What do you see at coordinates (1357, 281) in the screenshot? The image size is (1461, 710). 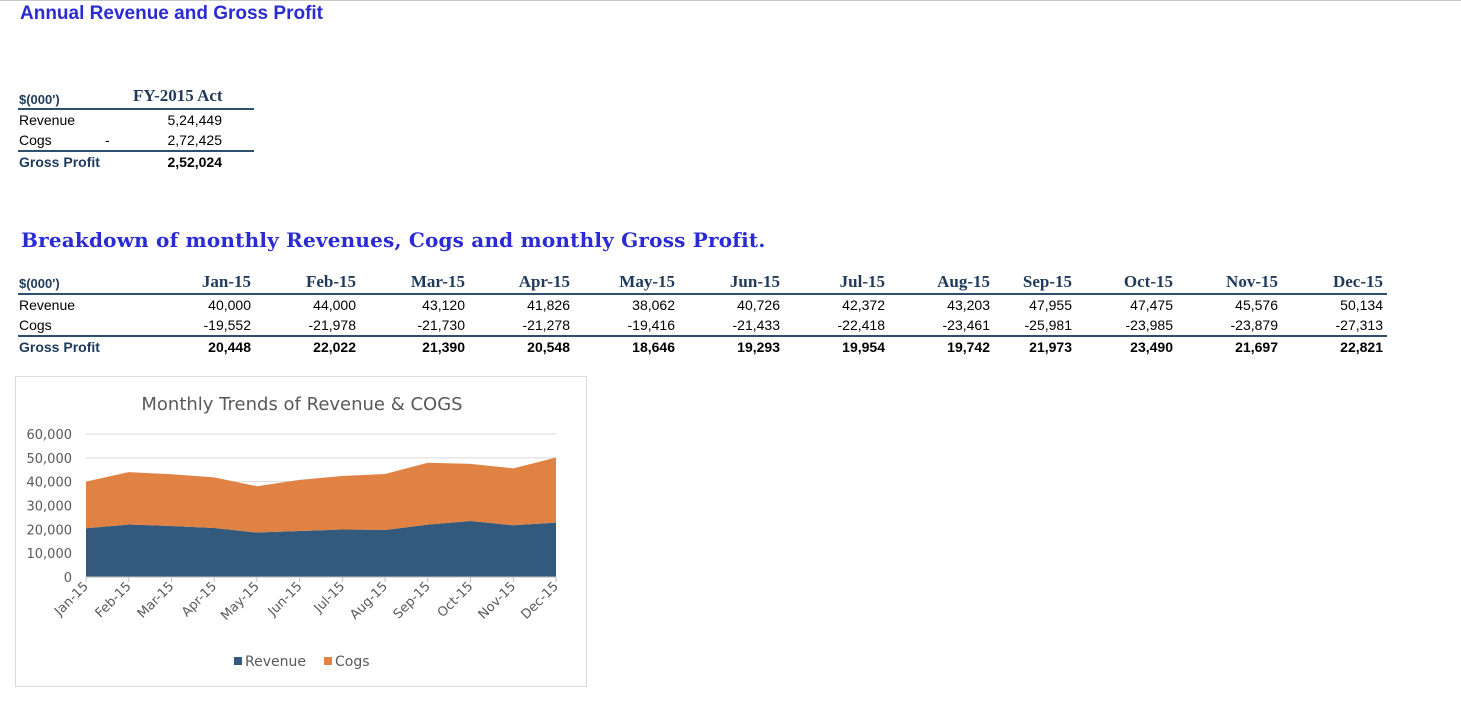 I see `monthly-month-header: Dec-15` at bounding box center [1357, 281].